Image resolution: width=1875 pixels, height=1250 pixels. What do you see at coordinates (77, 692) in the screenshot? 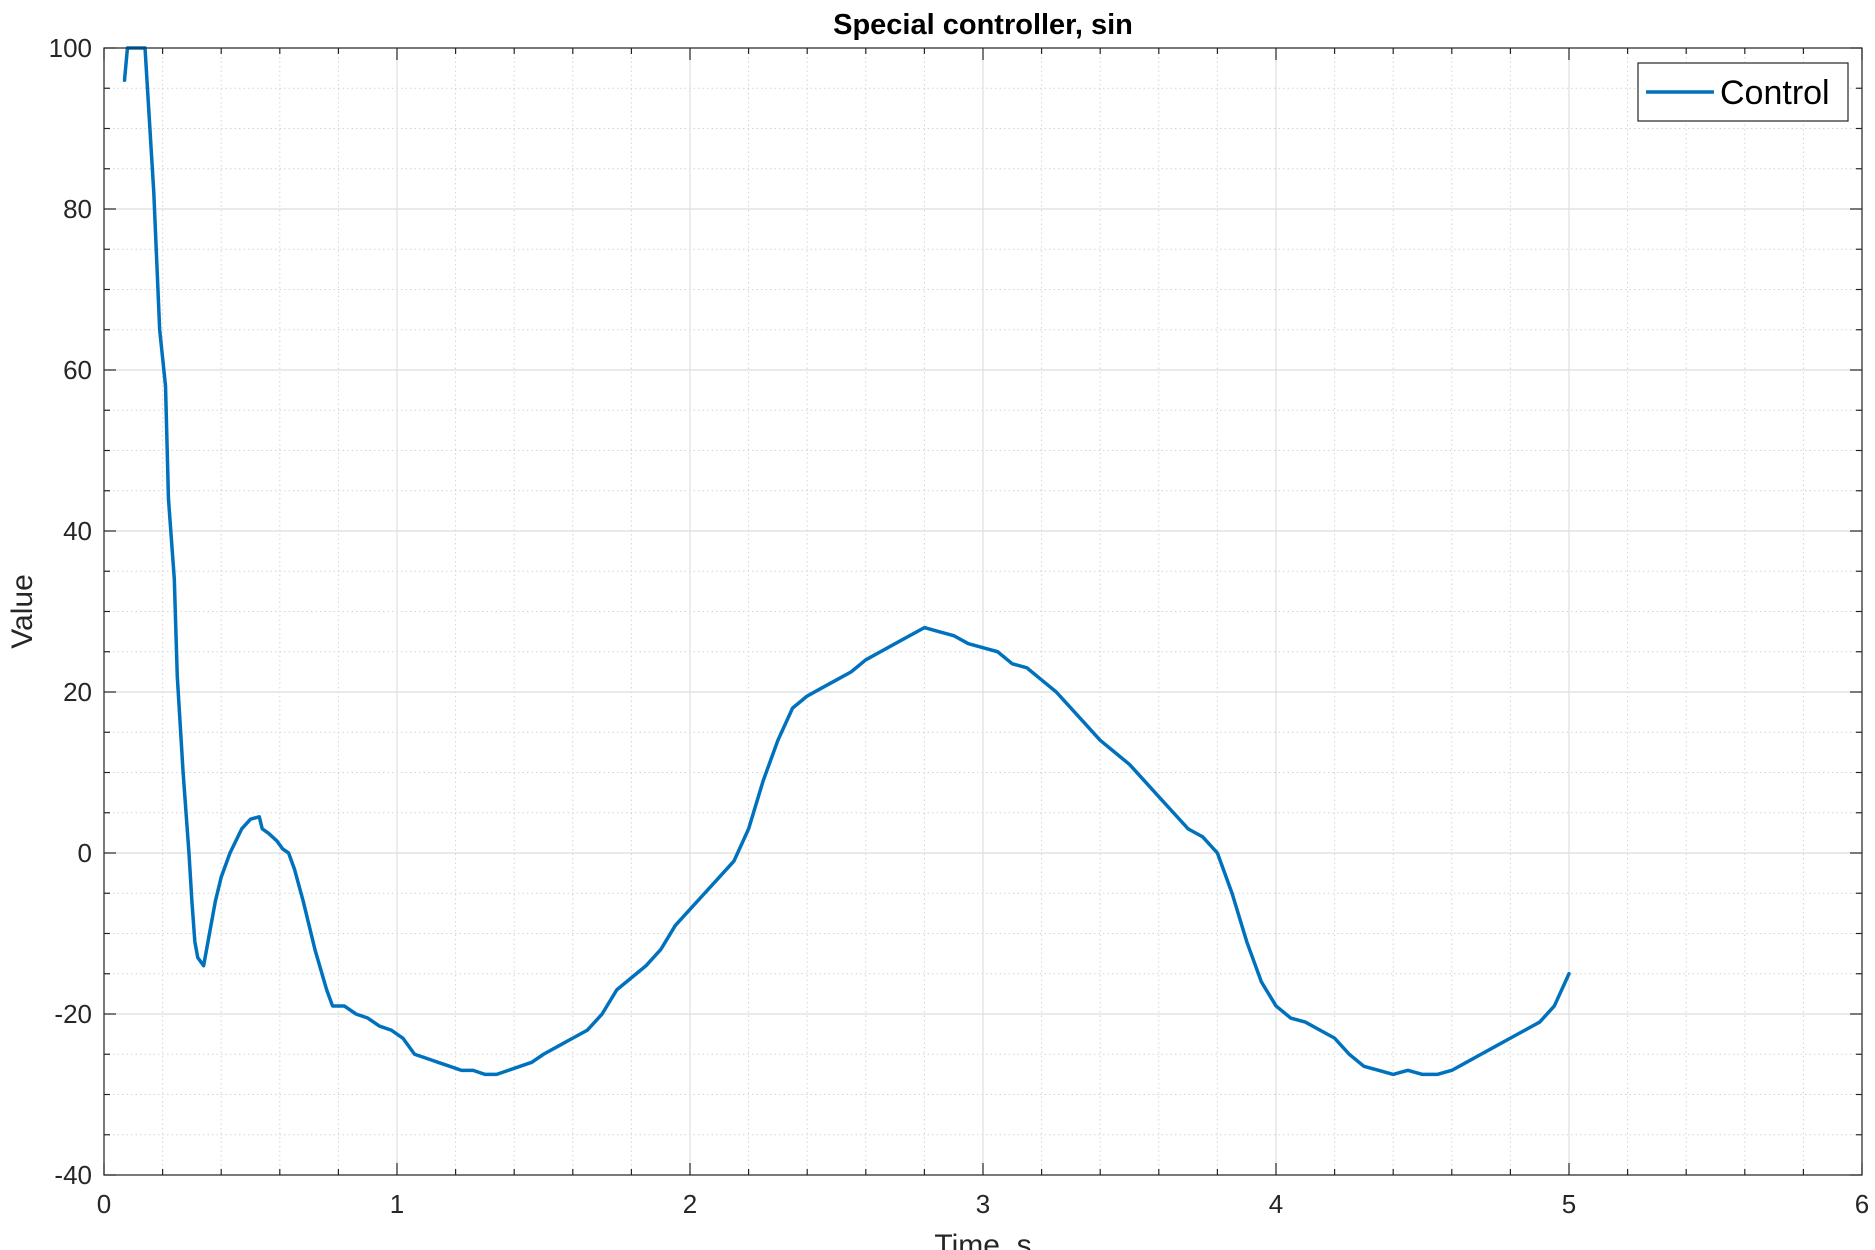
I see `y-tick-label: 20` at bounding box center [77, 692].